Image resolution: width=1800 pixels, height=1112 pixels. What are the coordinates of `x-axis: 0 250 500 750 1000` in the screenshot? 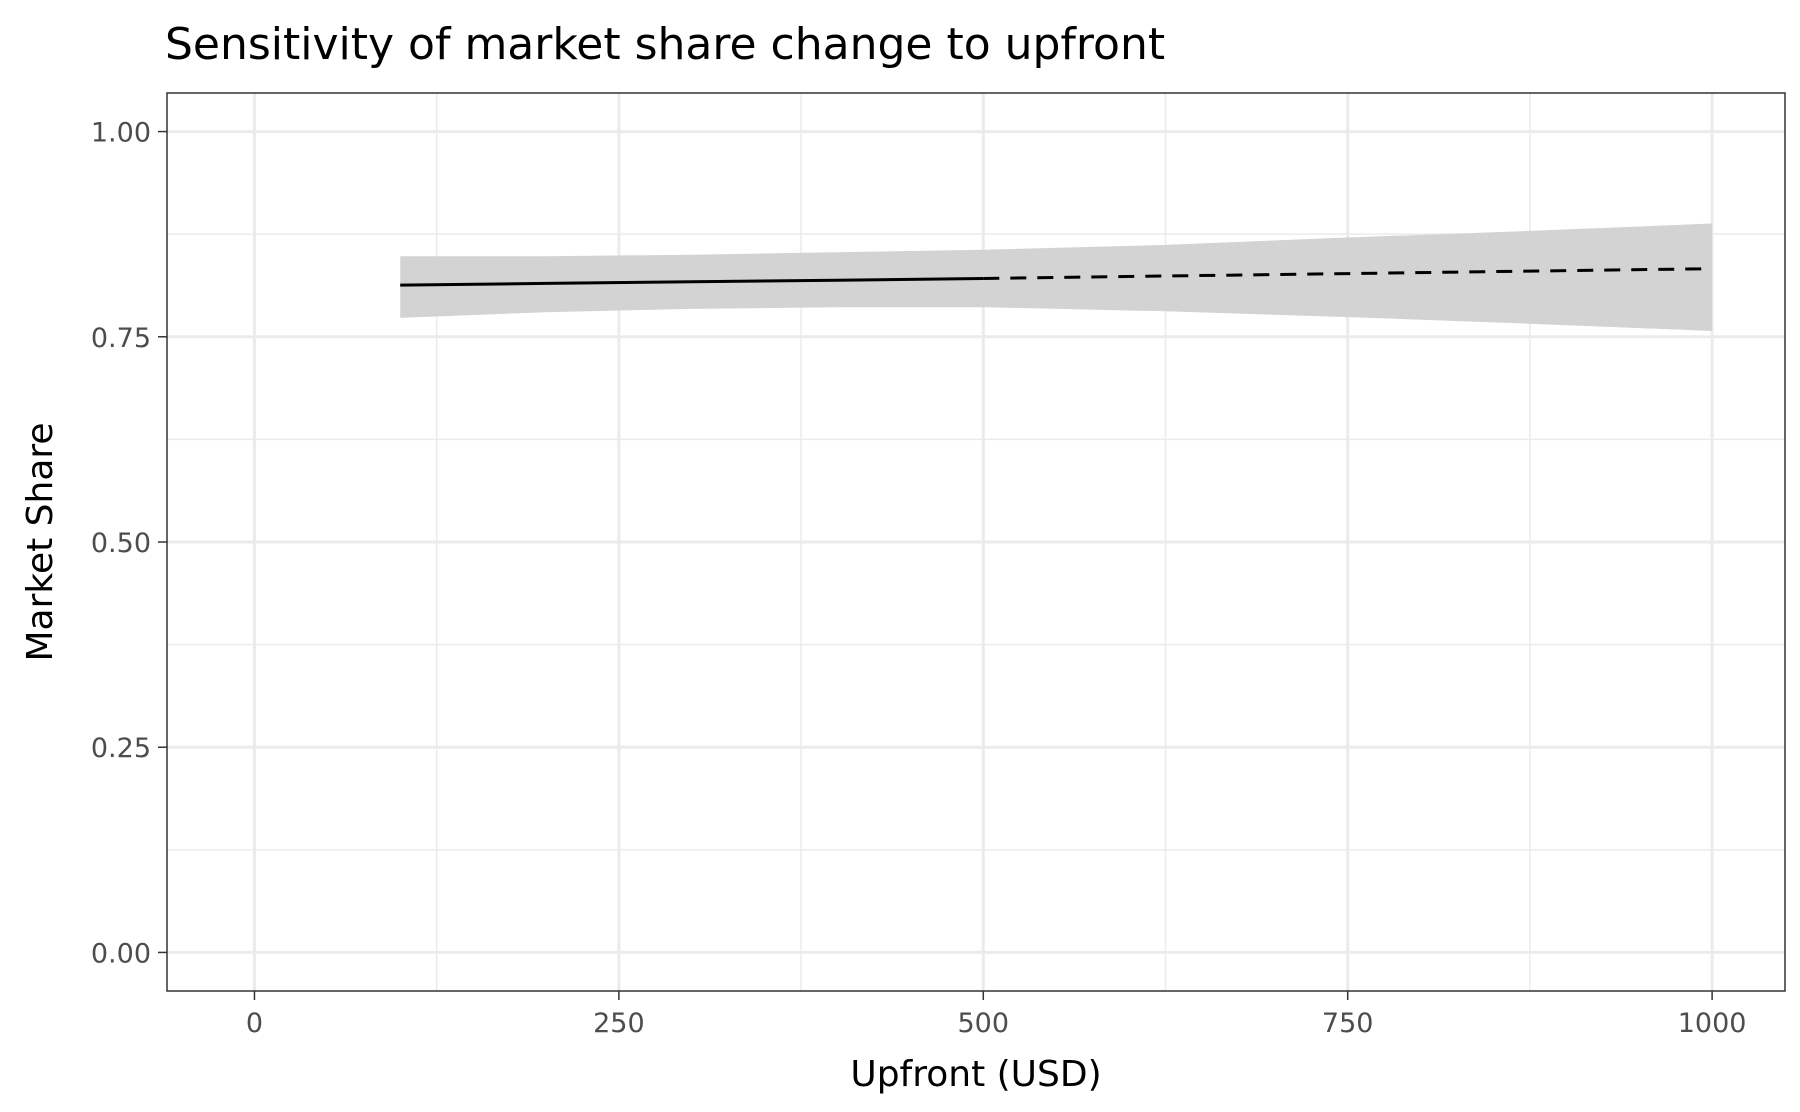 It's located at (996, 1015).